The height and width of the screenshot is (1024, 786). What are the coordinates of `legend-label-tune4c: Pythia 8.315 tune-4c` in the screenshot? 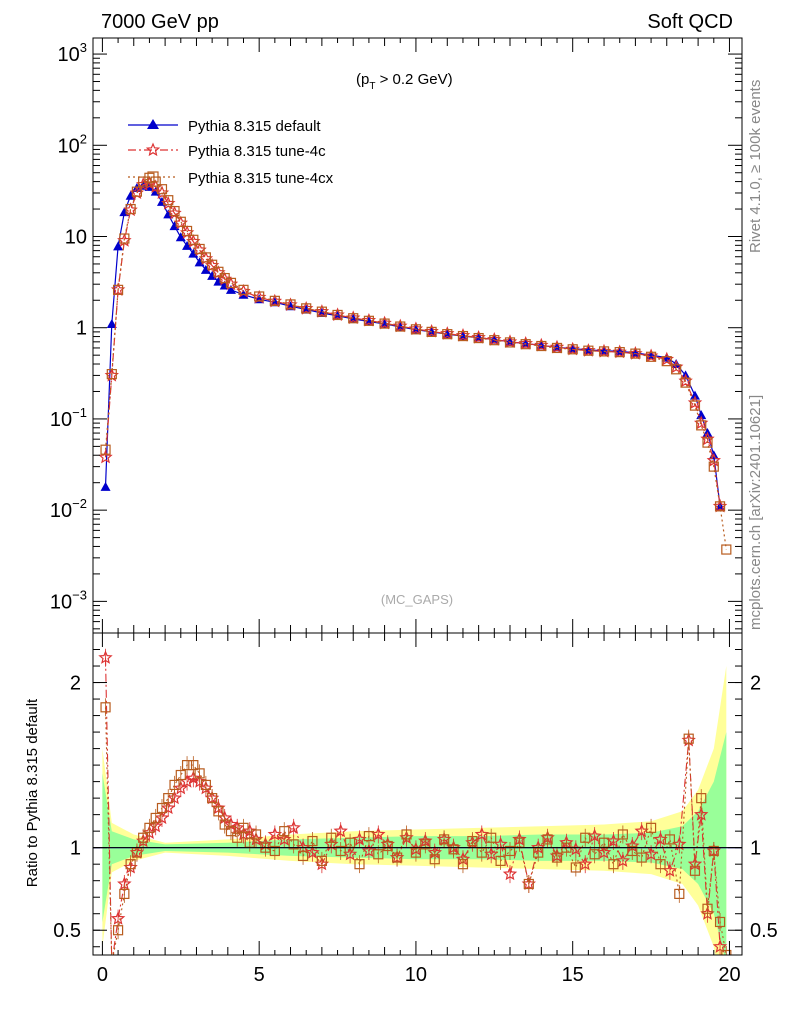 It's located at (257, 151).